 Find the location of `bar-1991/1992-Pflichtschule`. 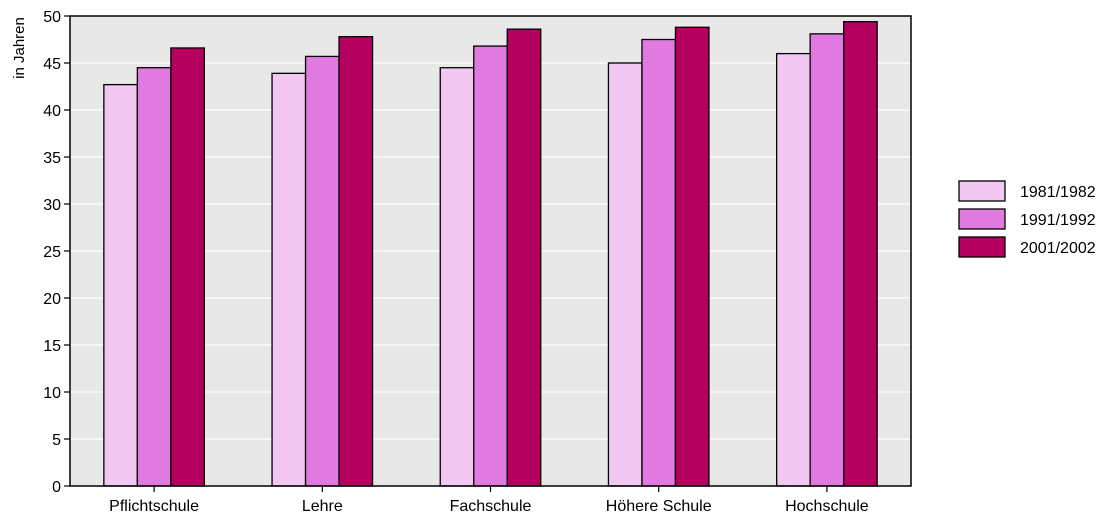

bar-1991/1992-Pflichtschule is located at coordinates (154, 277).